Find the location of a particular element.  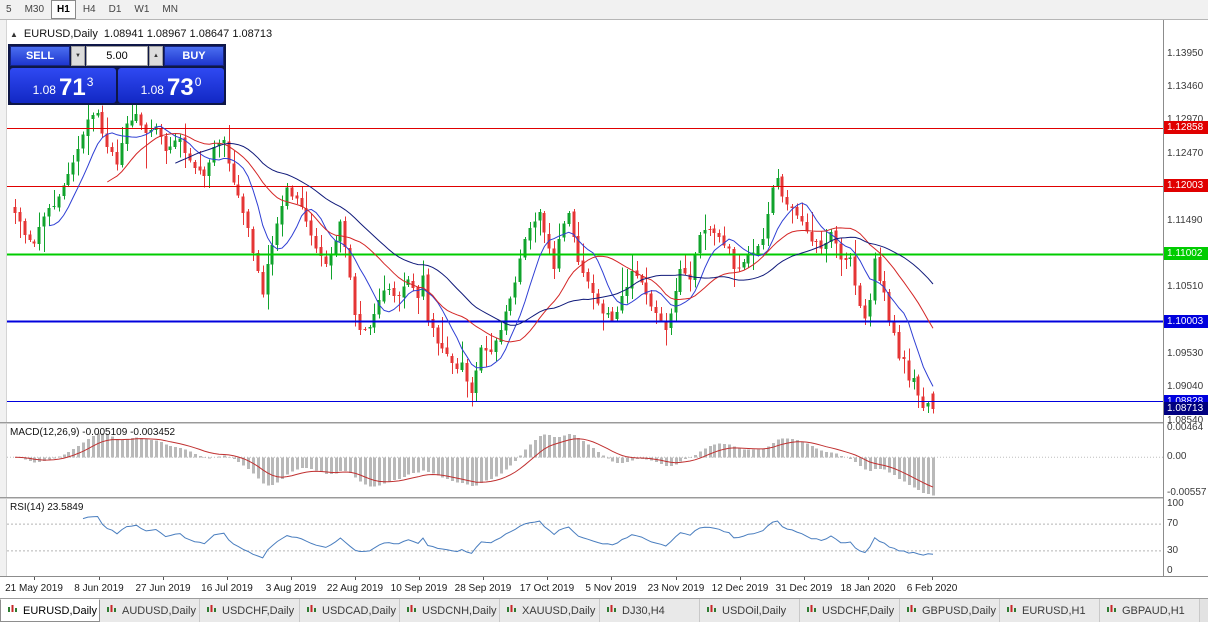

chart-tab-gbpusd-daily: GBPUSD,Daily is located at coordinates (950, 610).